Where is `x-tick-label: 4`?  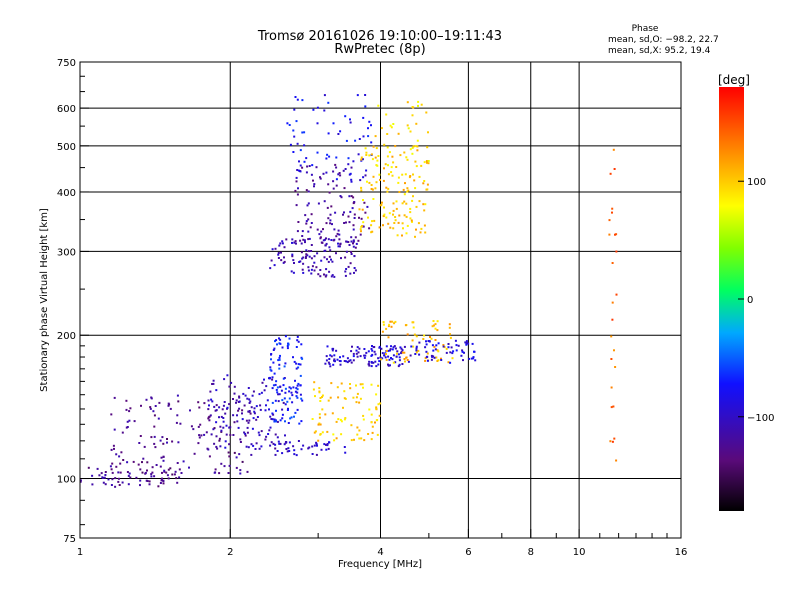 x-tick-label: 4 is located at coordinates (380, 552).